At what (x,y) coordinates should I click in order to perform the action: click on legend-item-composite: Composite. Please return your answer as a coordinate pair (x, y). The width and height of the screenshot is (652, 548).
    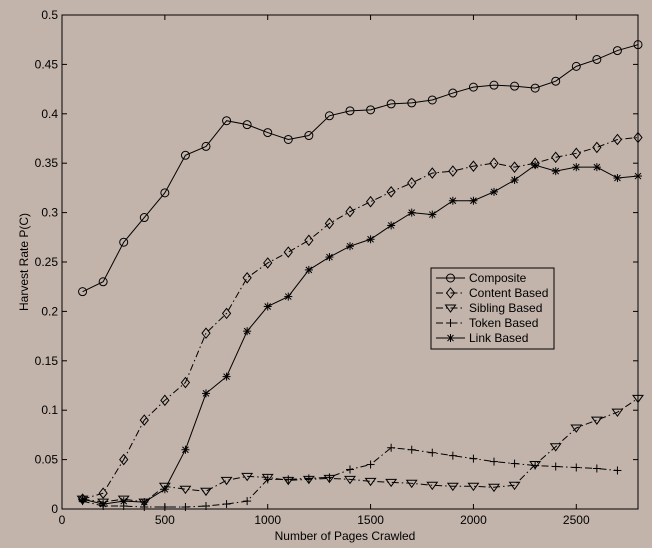
    Looking at the image, I should click on (481, 278).